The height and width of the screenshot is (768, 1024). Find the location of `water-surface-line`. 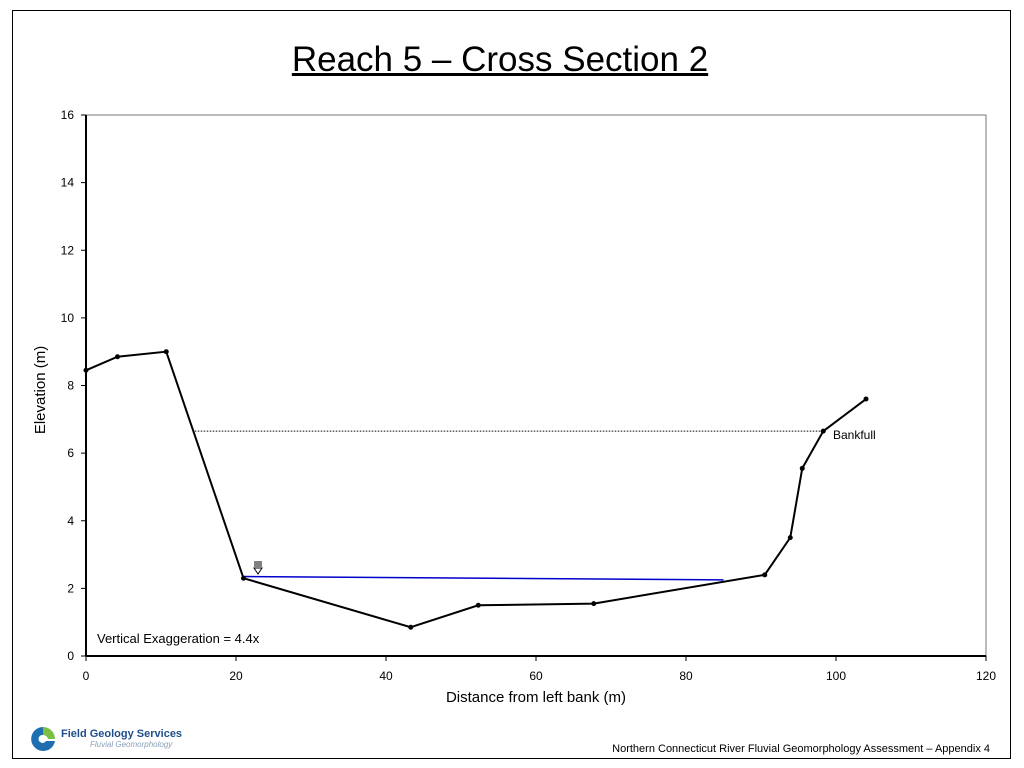

water-surface-line is located at coordinates (483, 578).